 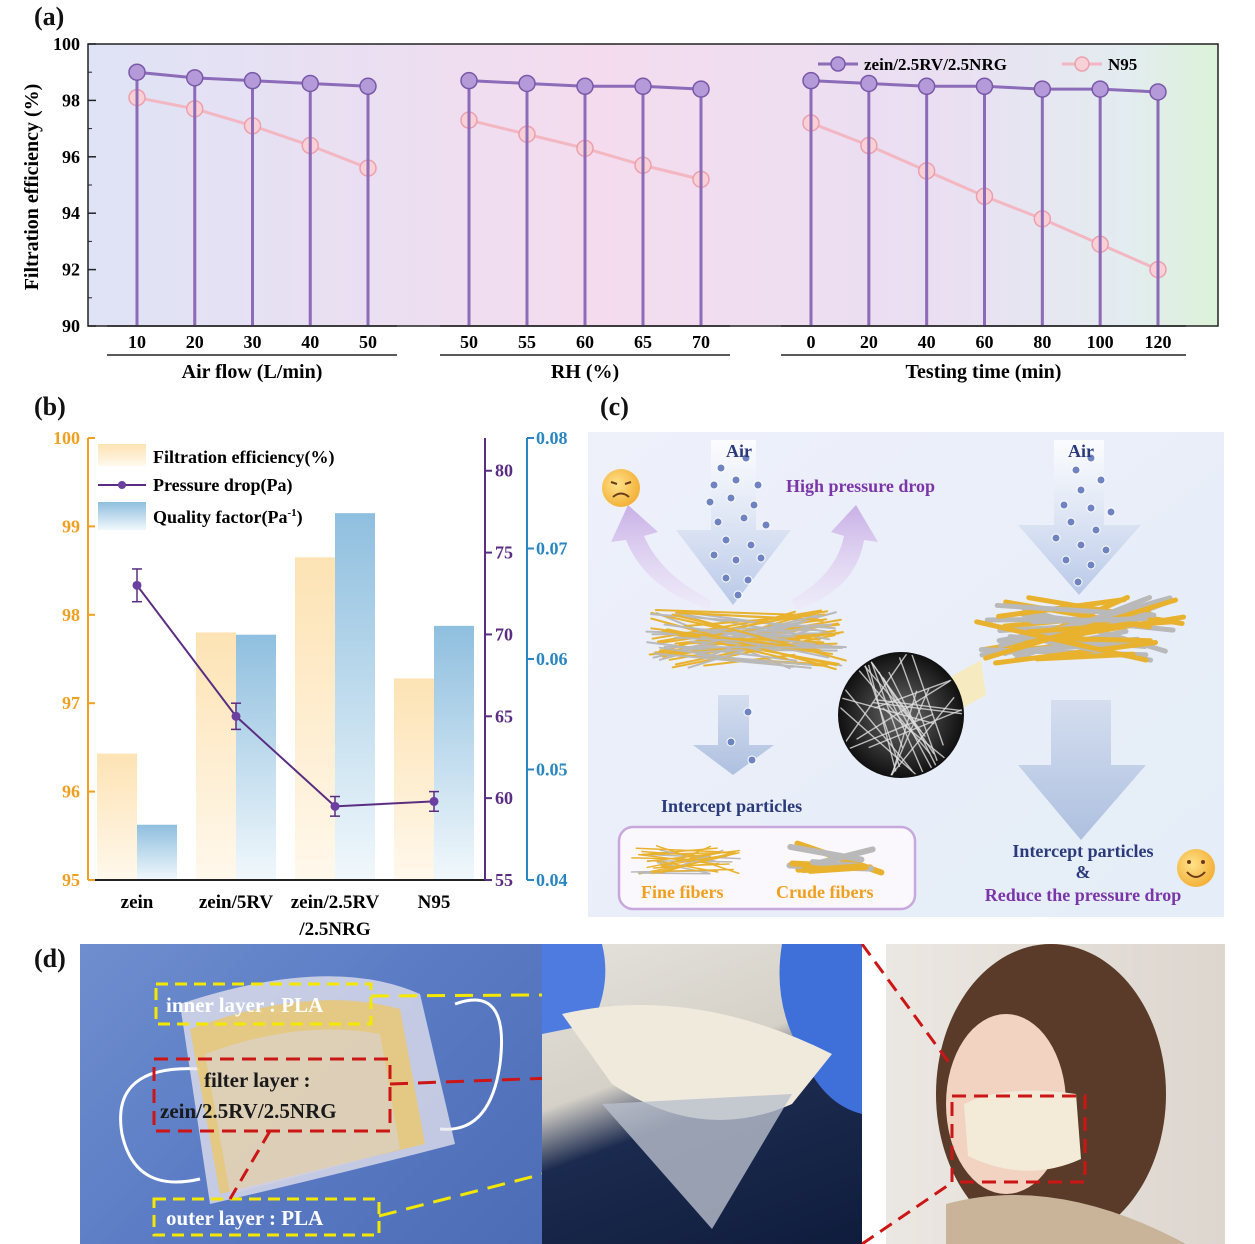 I want to click on ampersand-label: &, so click(x=1083, y=872).